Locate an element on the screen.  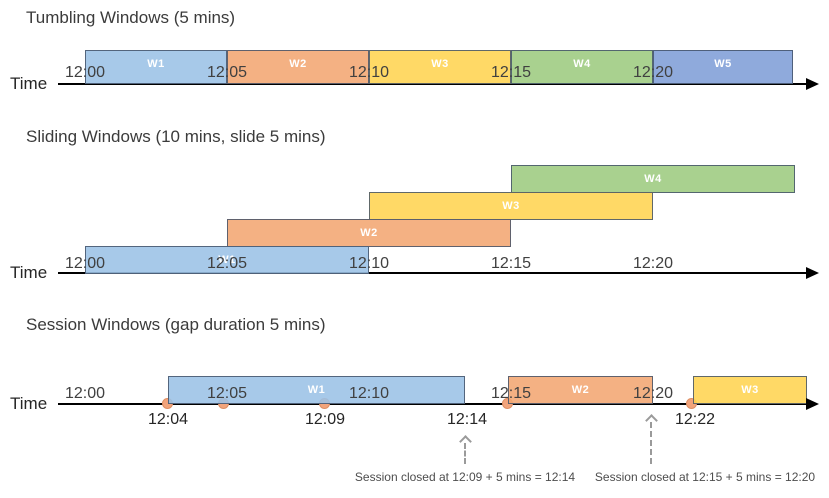
tumbling-window-w5-label: W5 is located at coordinates (723, 64).